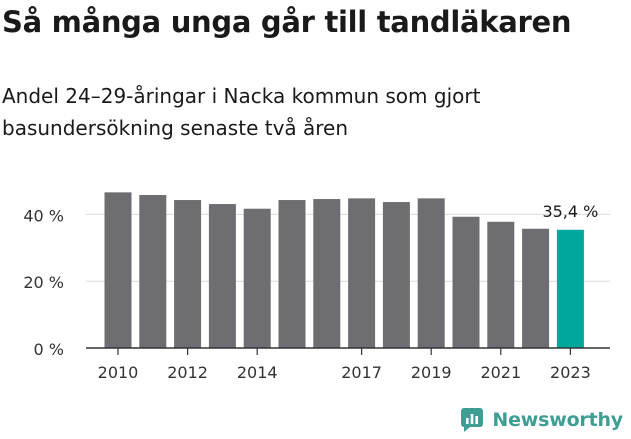  What do you see at coordinates (396, 275) in the screenshot?
I see `bar-2018` at bounding box center [396, 275].